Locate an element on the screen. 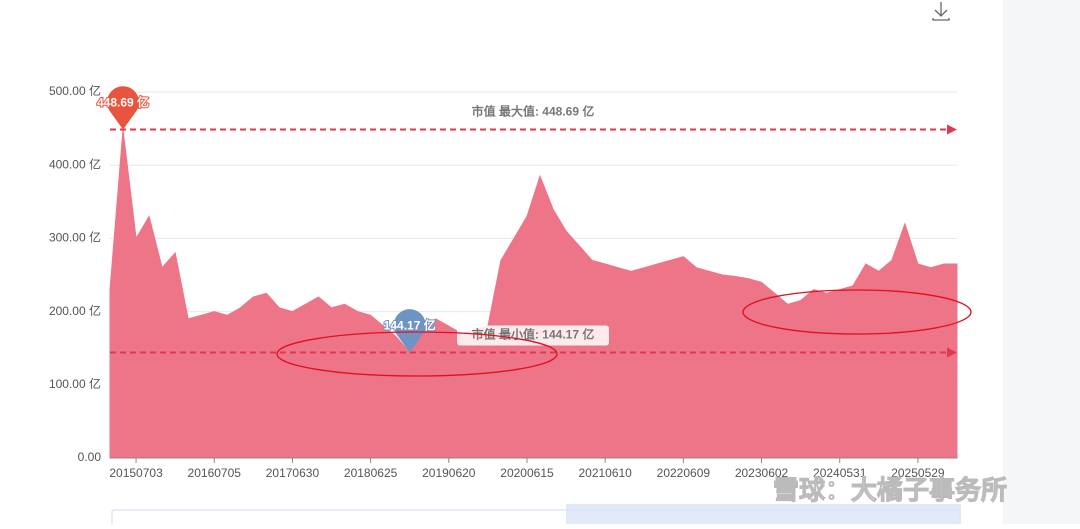 The width and height of the screenshot is (1080, 529). y-tick-label: 400.00 亿 is located at coordinates (75, 163).